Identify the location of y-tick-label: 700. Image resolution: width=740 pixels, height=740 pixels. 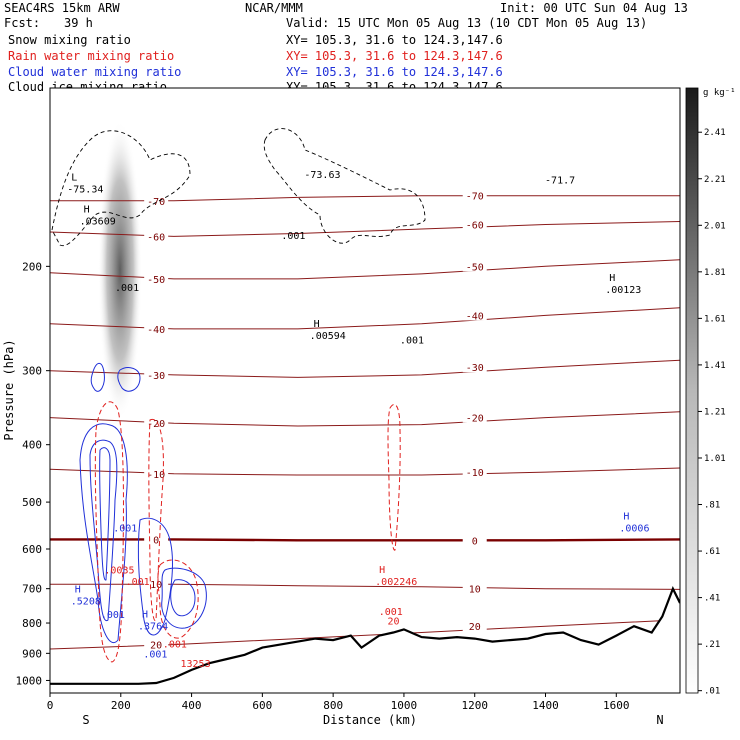
(32, 589).